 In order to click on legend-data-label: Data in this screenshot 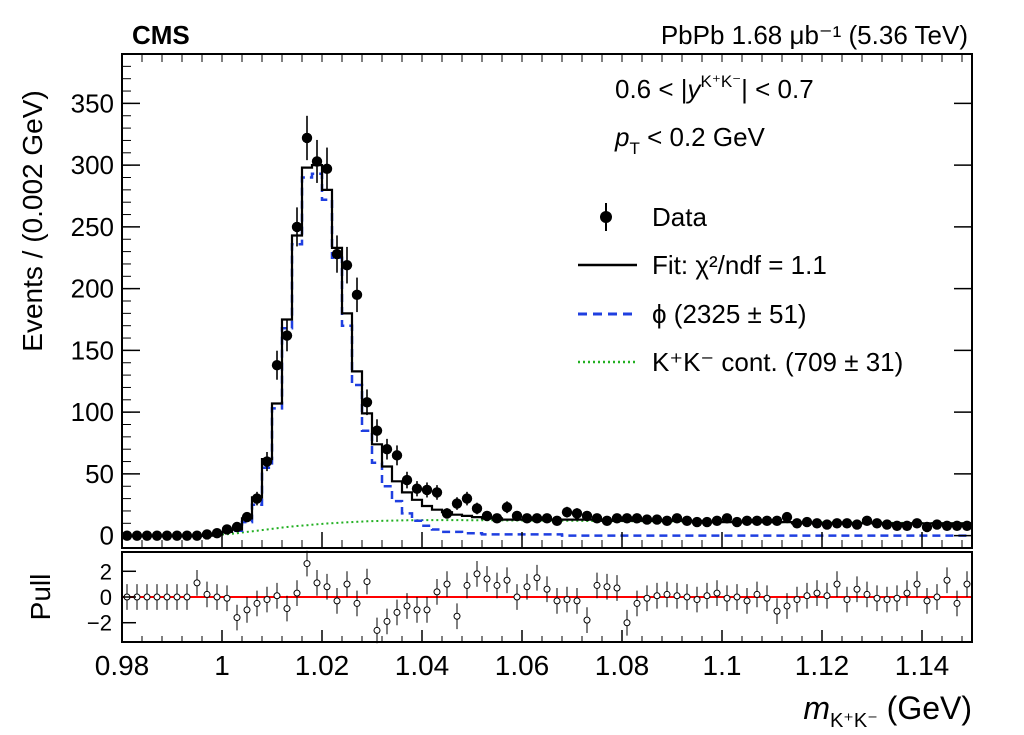, I will do `click(679, 217)`.